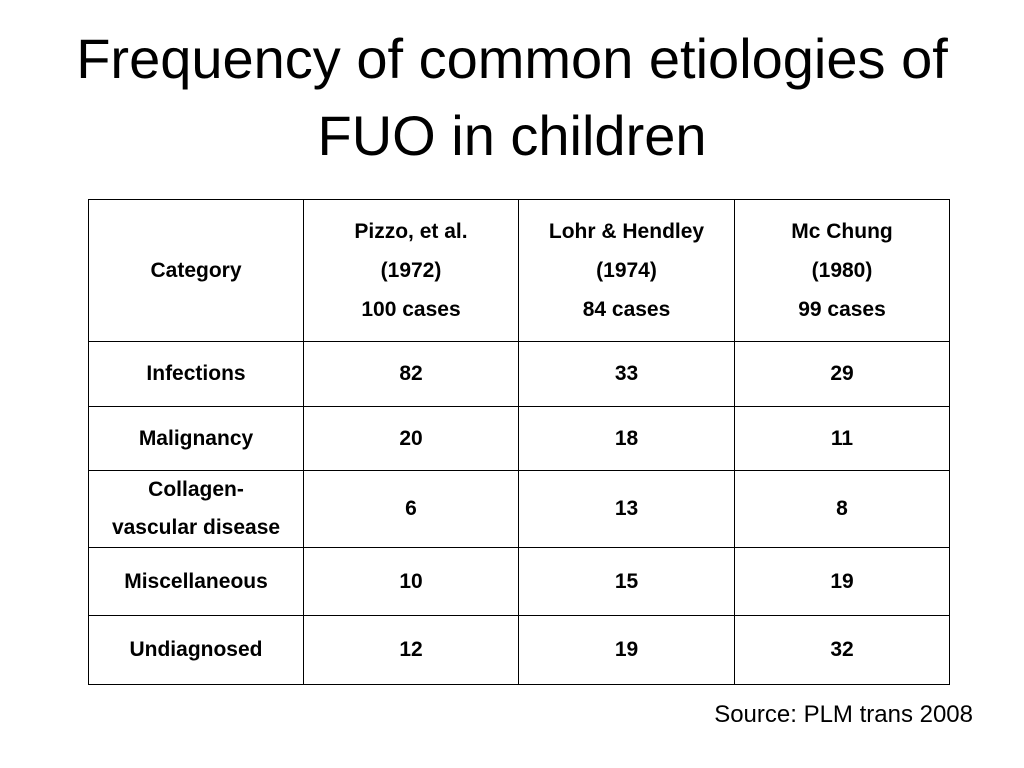  What do you see at coordinates (196, 509) in the screenshot?
I see `row-category-cell: Collagen- vascular disease` at bounding box center [196, 509].